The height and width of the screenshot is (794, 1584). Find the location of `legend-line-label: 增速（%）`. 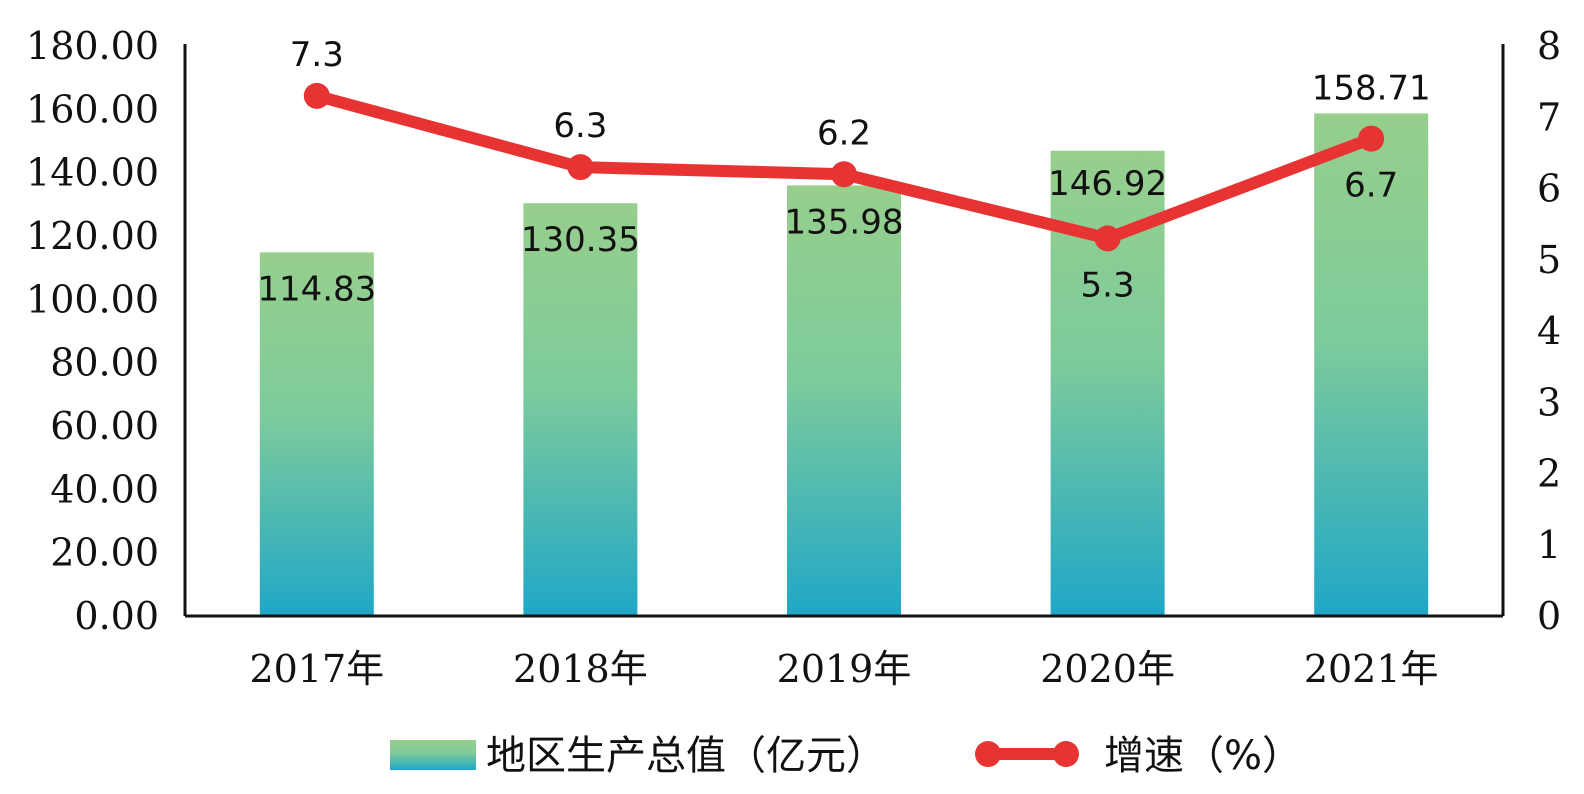

legend-line-label: 增速（%） is located at coordinates (1203, 756).